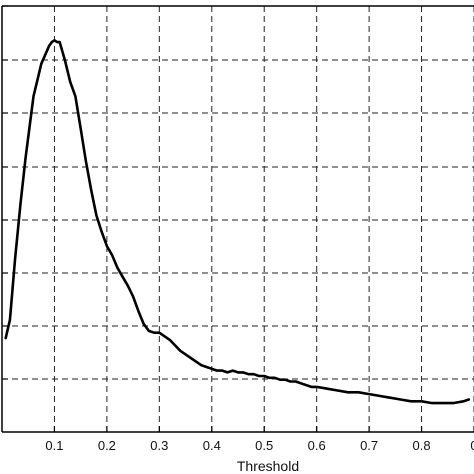 The height and width of the screenshot is (474, 474). Describe the element at coordinates (212, 445) in the screenshot. I see `x-tick-label: 0.4` at that location.